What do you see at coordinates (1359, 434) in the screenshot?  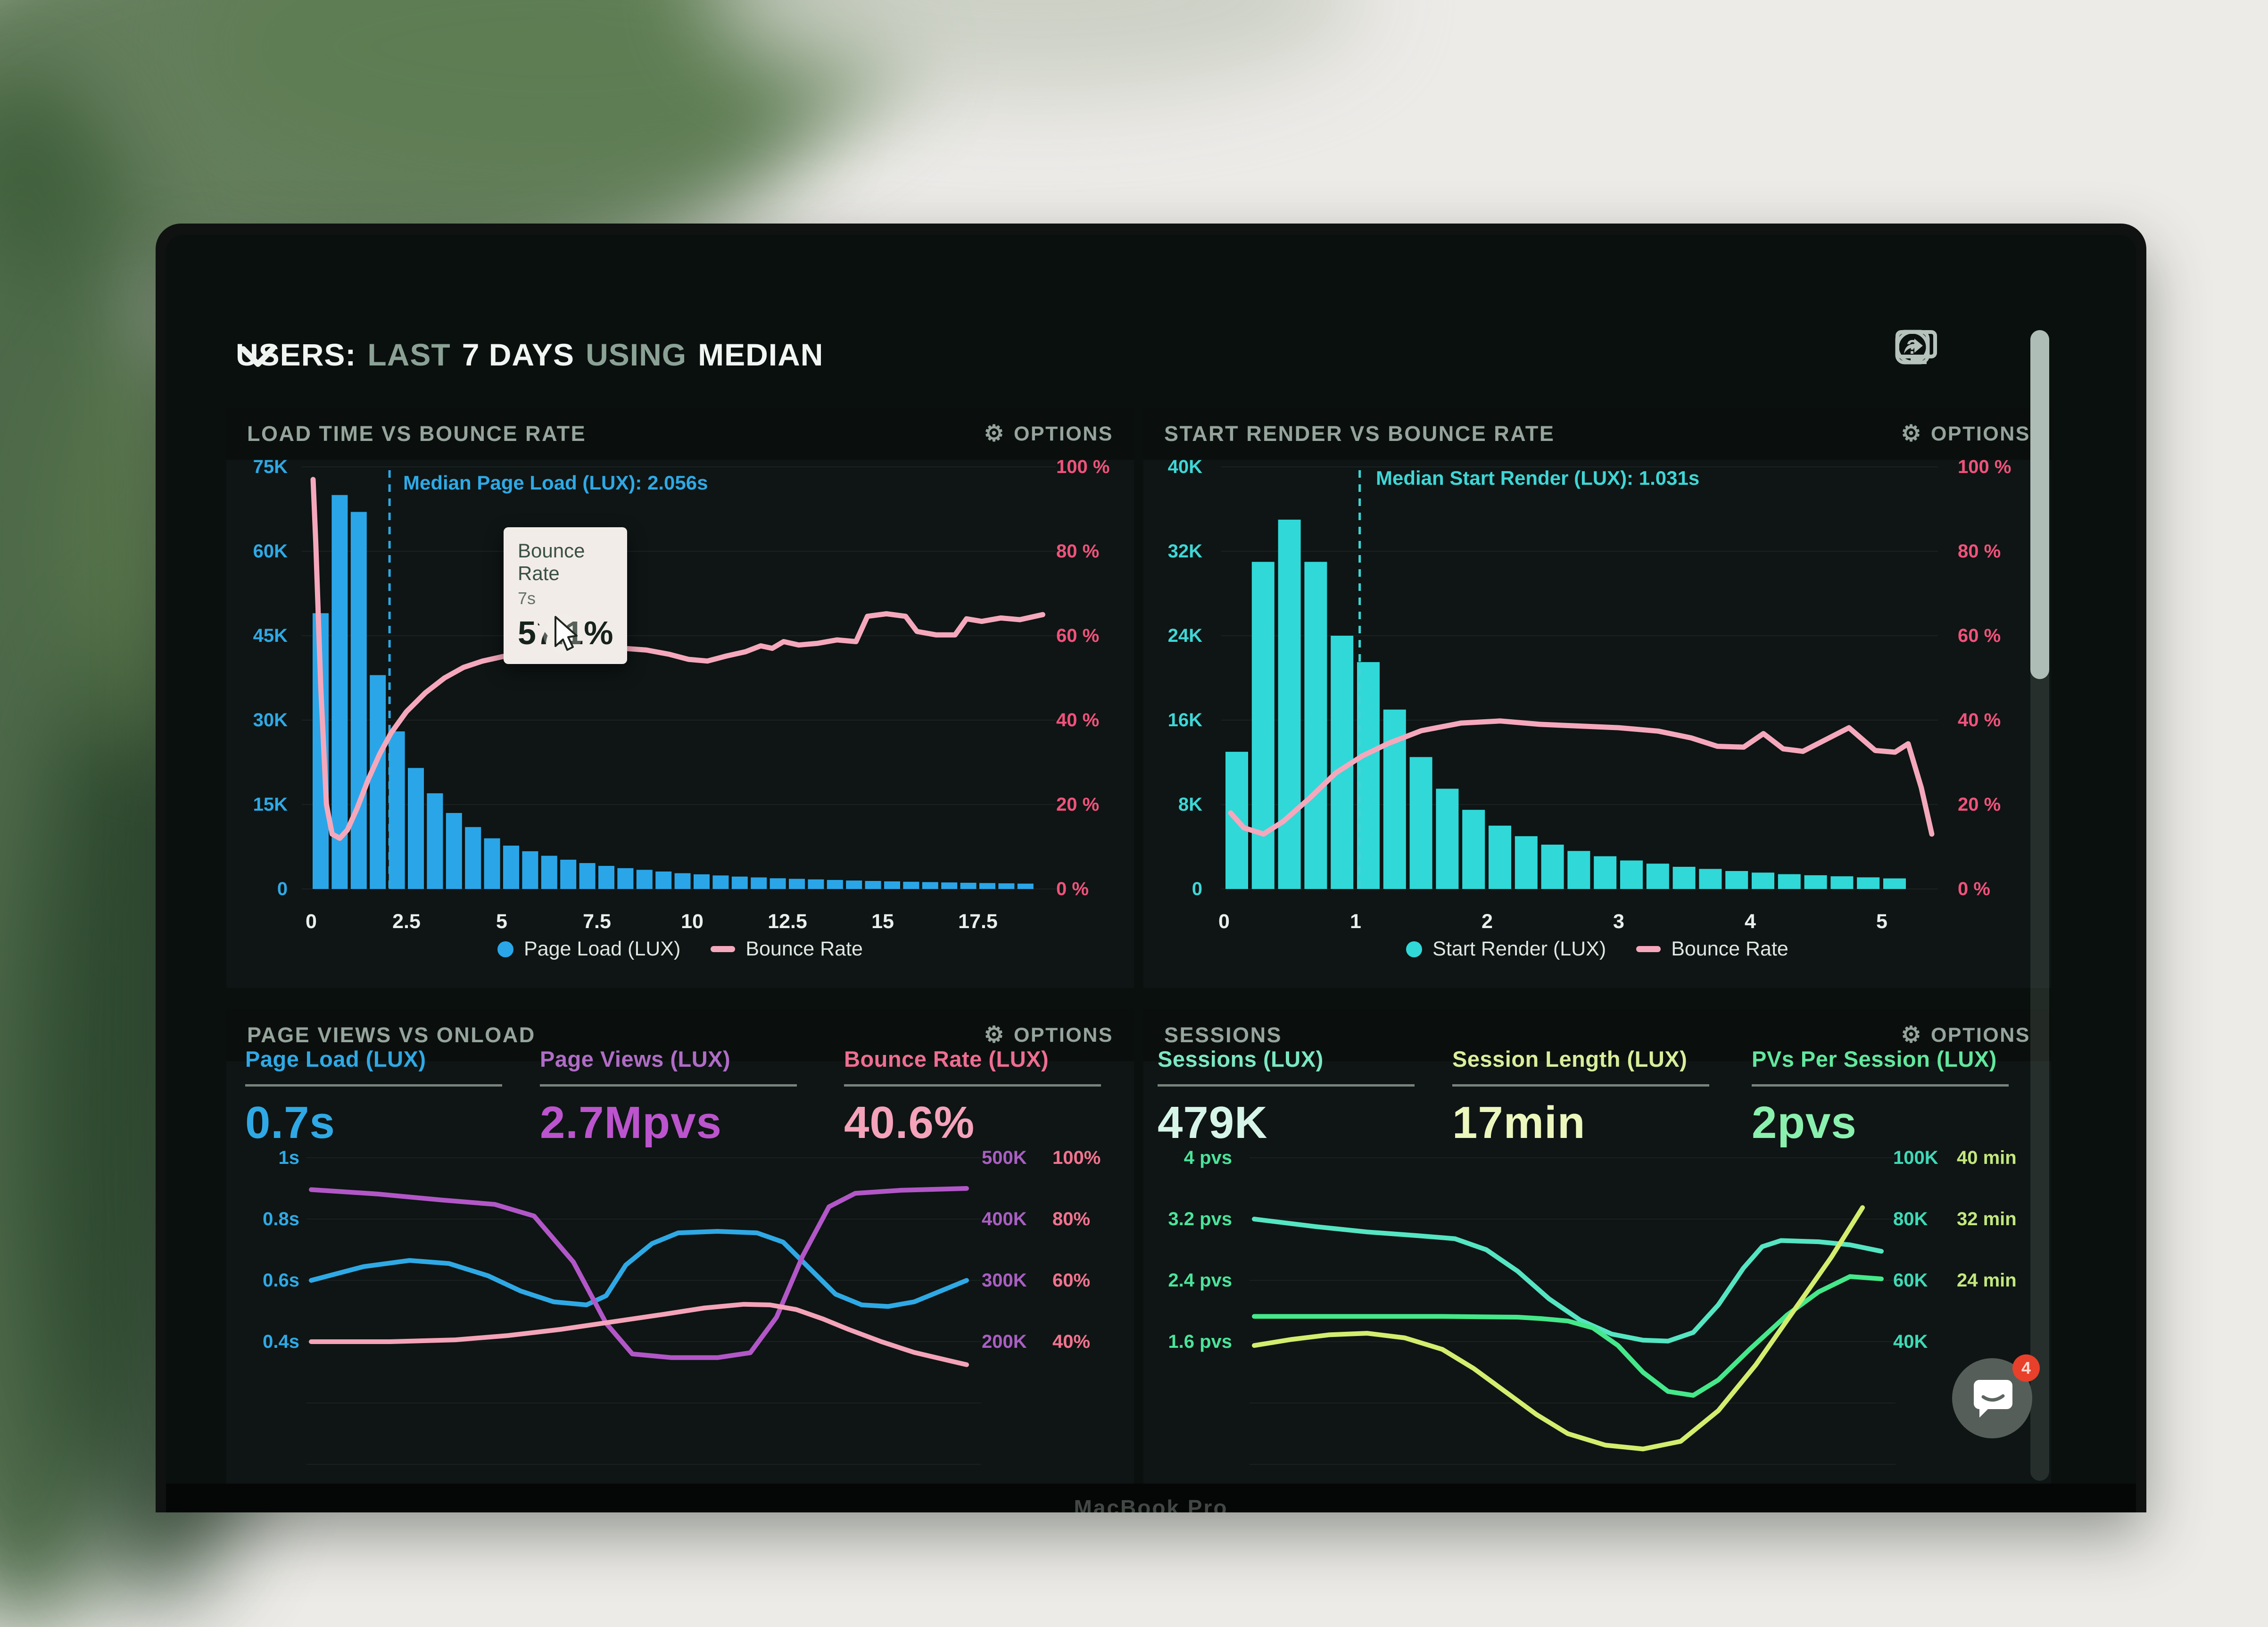 I see `panel-title: START RENDER VS BOUNCE RATE` at bounding box center [1359, 434].